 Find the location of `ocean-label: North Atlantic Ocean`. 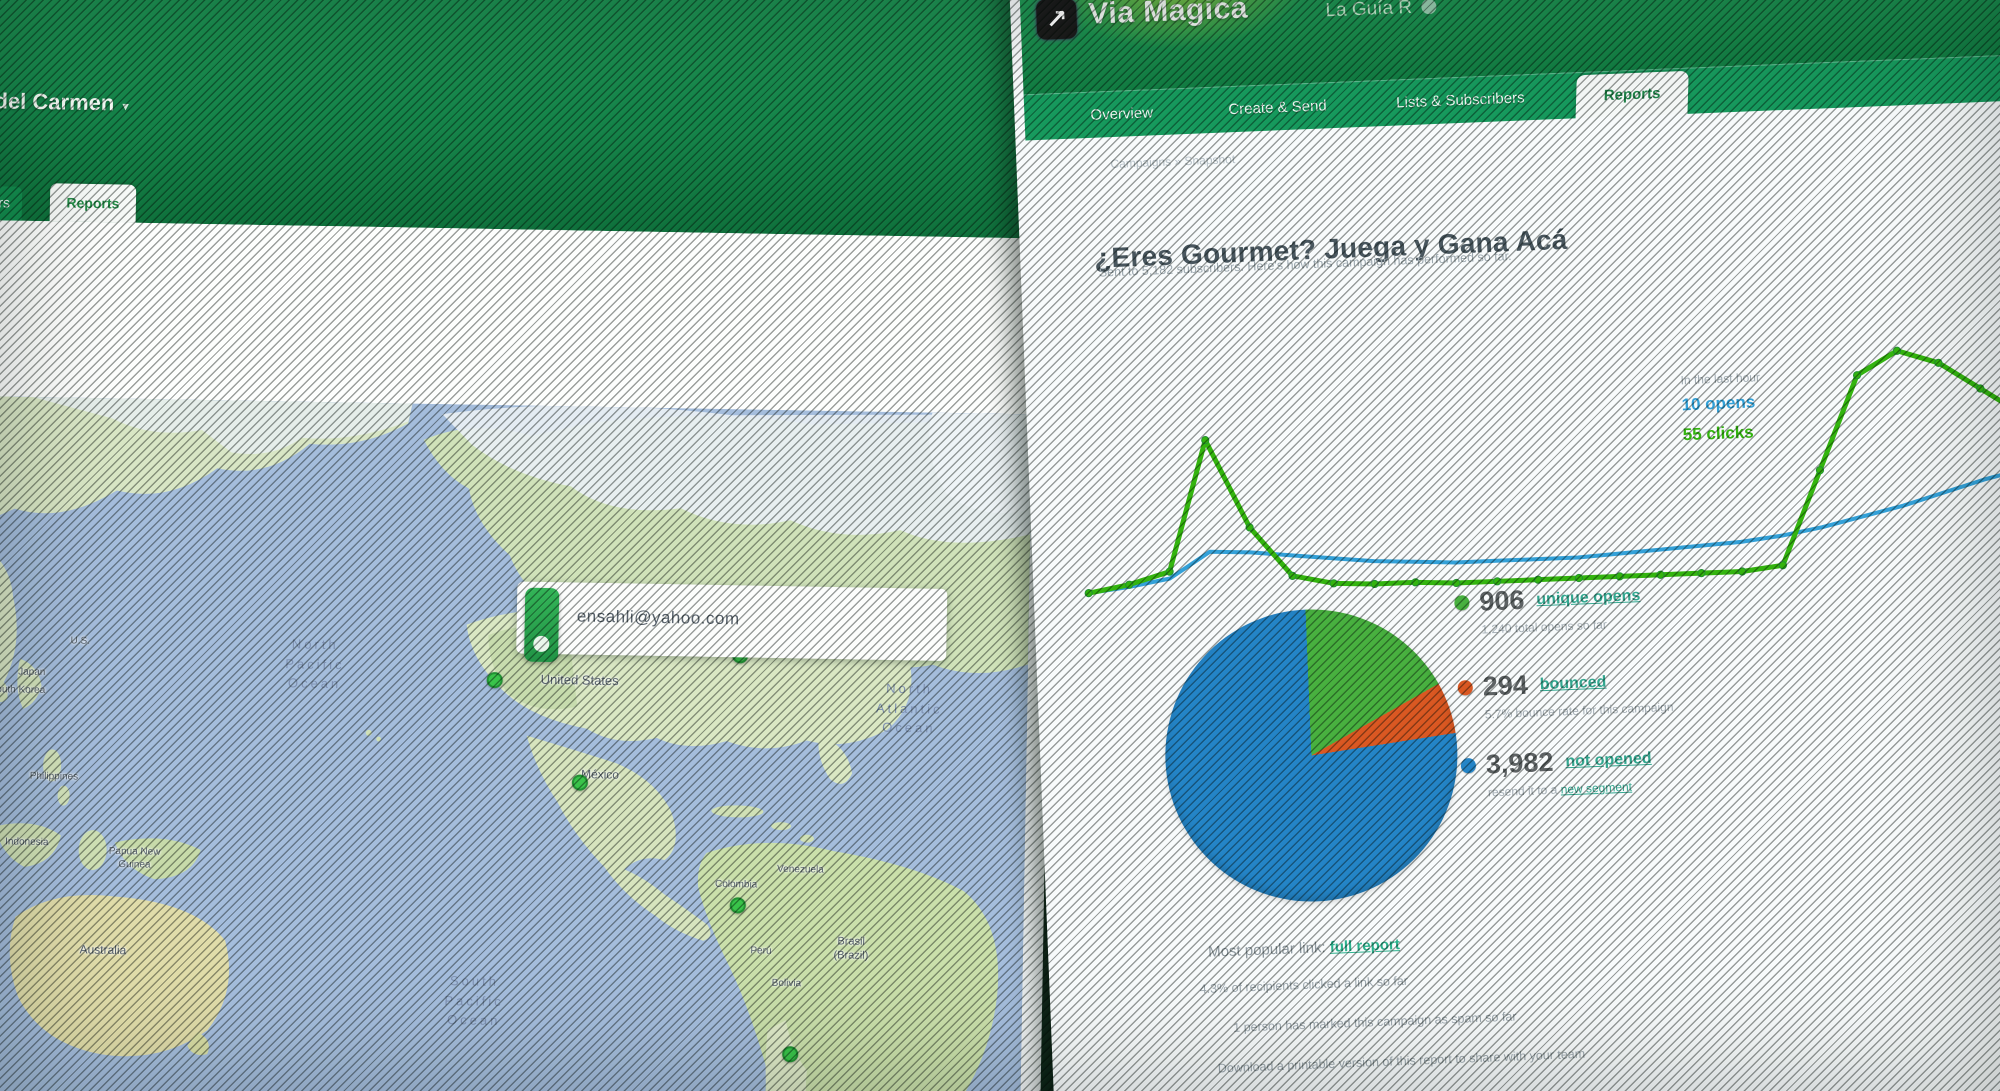

ocean-label: North Atlantic Ocean is located at coordinates (909, 708).